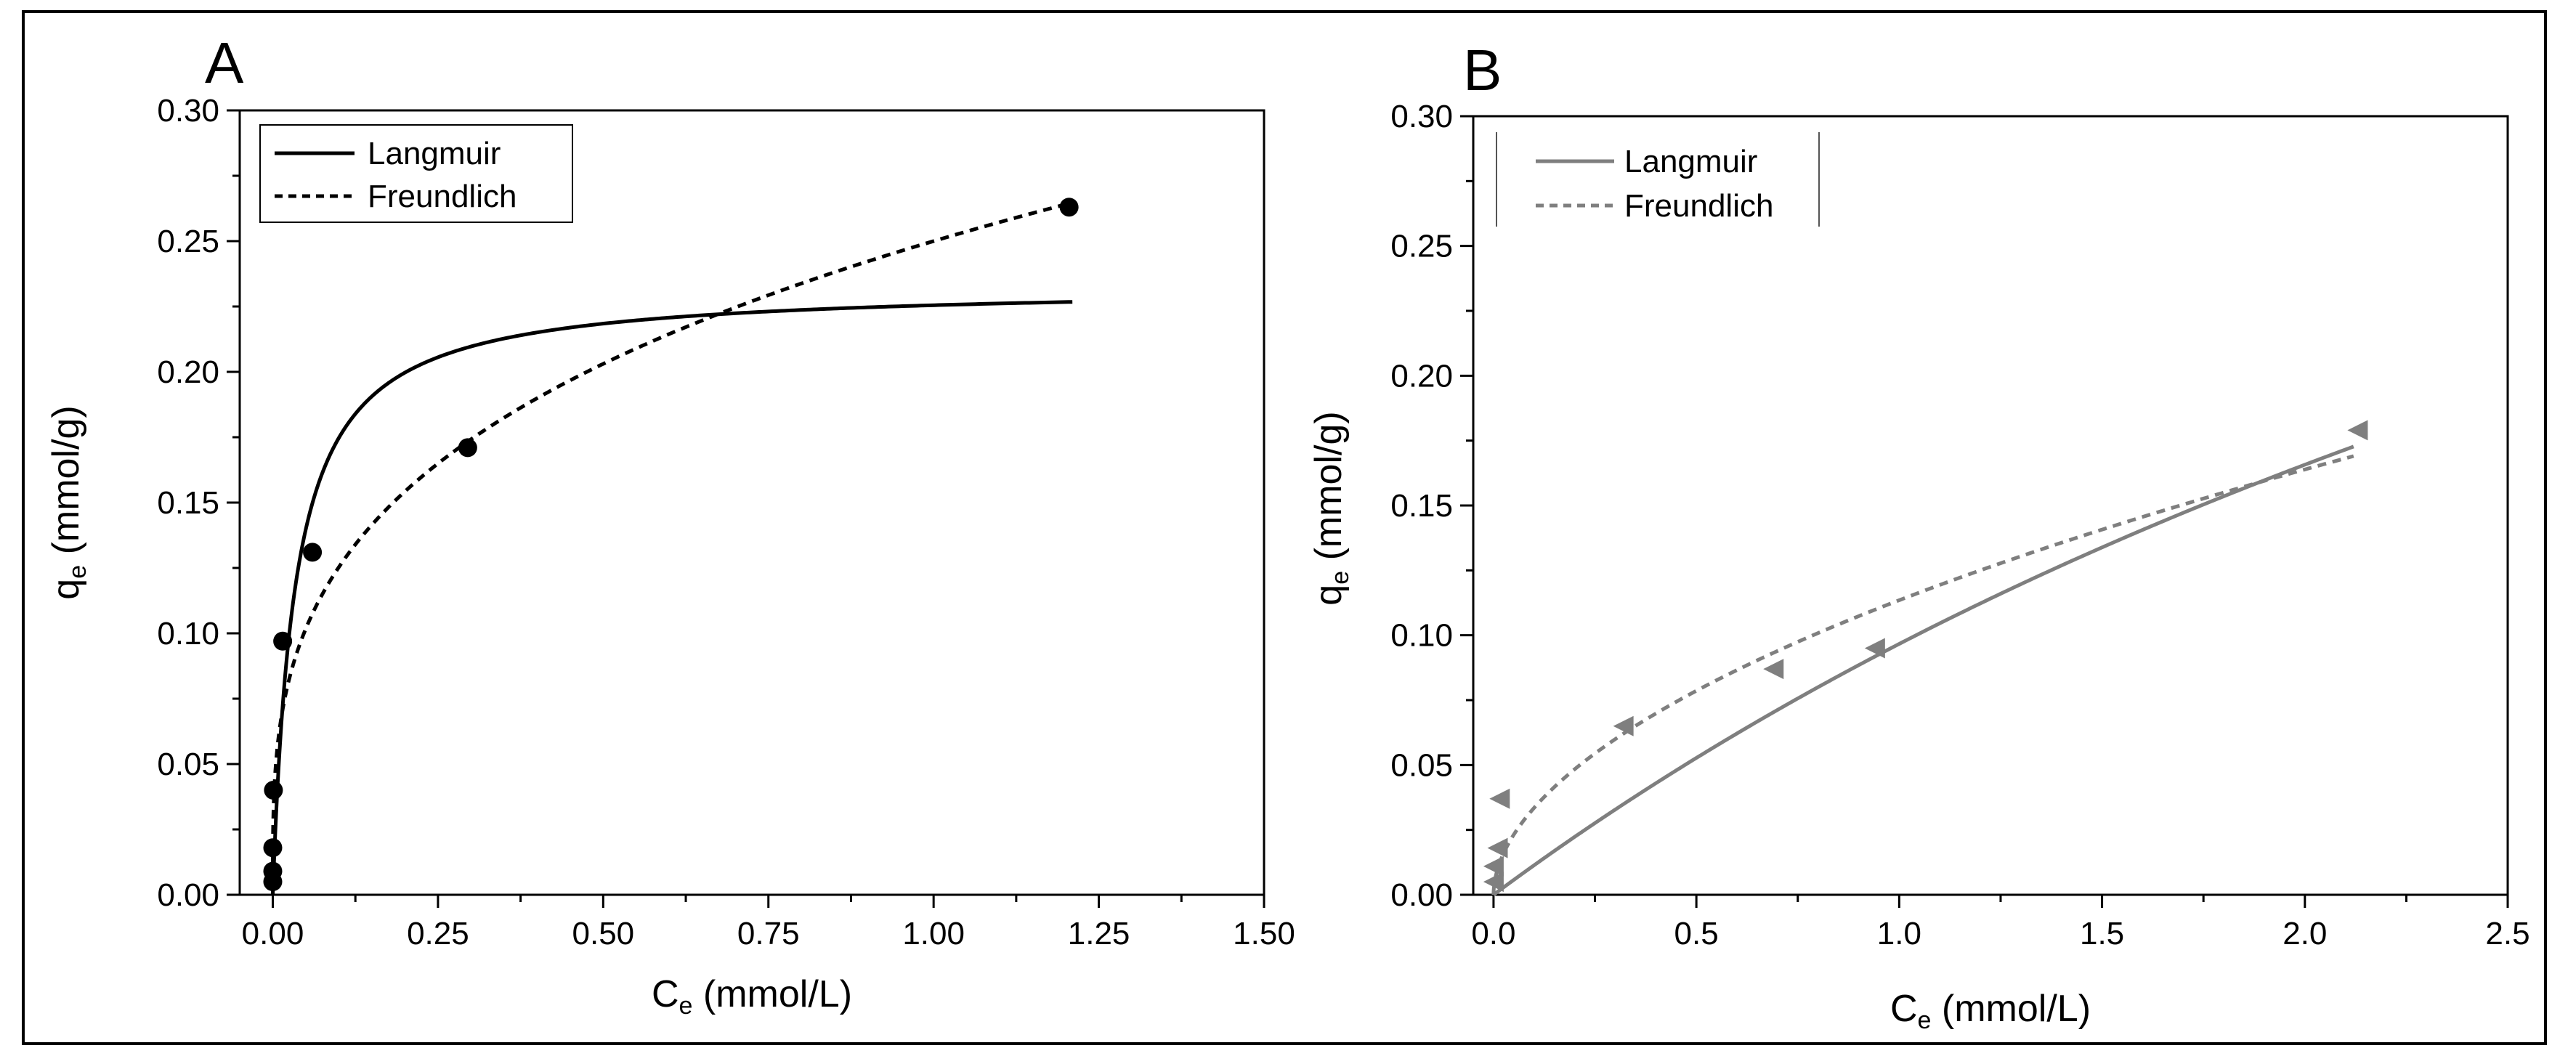 This screenshot has height=1064, width=2576. I want to click on panel-b-x-tick-label: 1.5, so click(2102, 933).